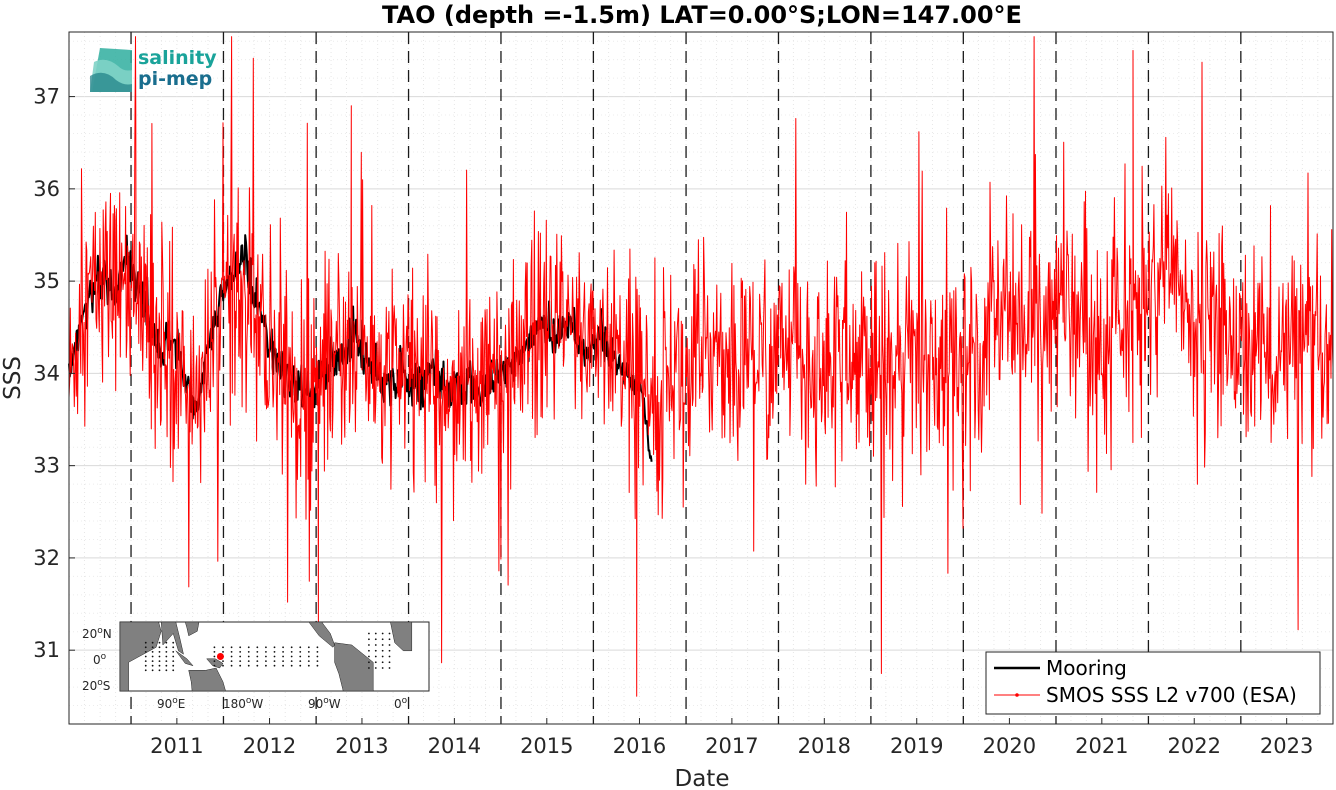 The height and width of the screenshot is (790, 1336). What do you see at coordinates (54, 373) in the screenshot?
I see `y-axis-ticks: 31 32 33 34 35 36 37` at bounding box center [54, 373].